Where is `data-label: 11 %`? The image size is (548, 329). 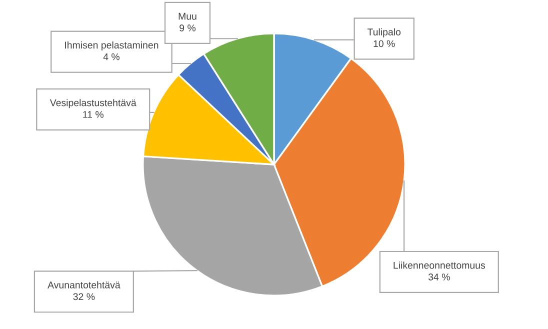 data-label: 11 % is located at coordinates (93, 114).